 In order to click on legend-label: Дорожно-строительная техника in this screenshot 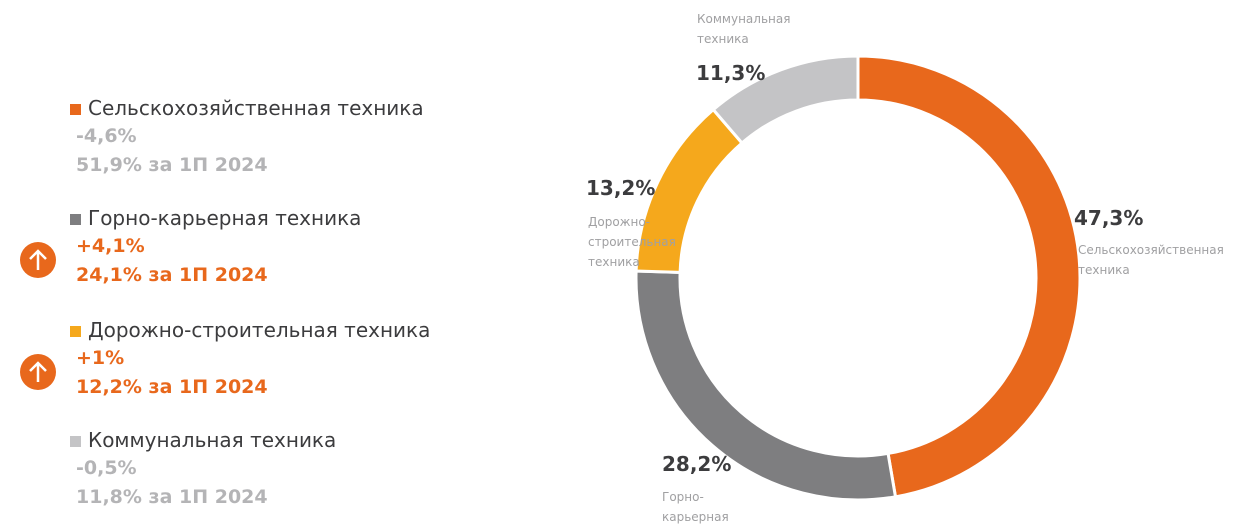, I will do `click(259, 330)`.